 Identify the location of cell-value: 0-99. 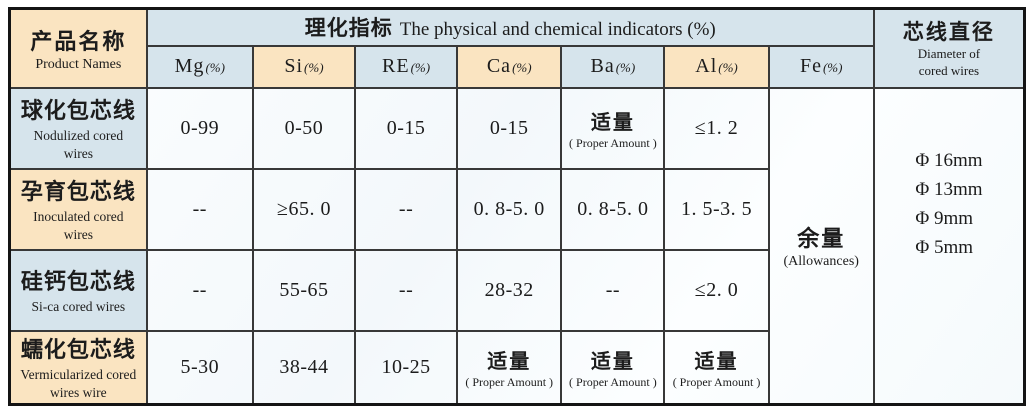
(200, 127).